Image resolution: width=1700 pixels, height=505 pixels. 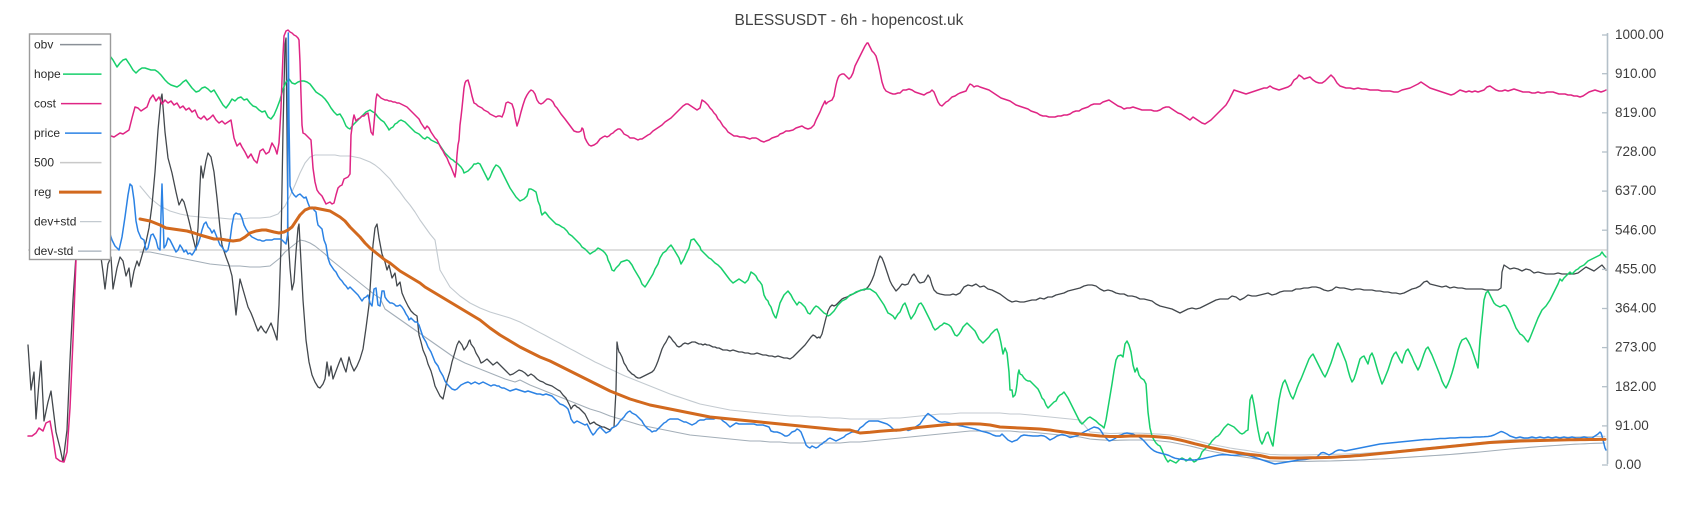 What do you see at coordinates (53, 251) in the screenshot?
I see `svg-text: dev-std` at bounding box center [53, 251].